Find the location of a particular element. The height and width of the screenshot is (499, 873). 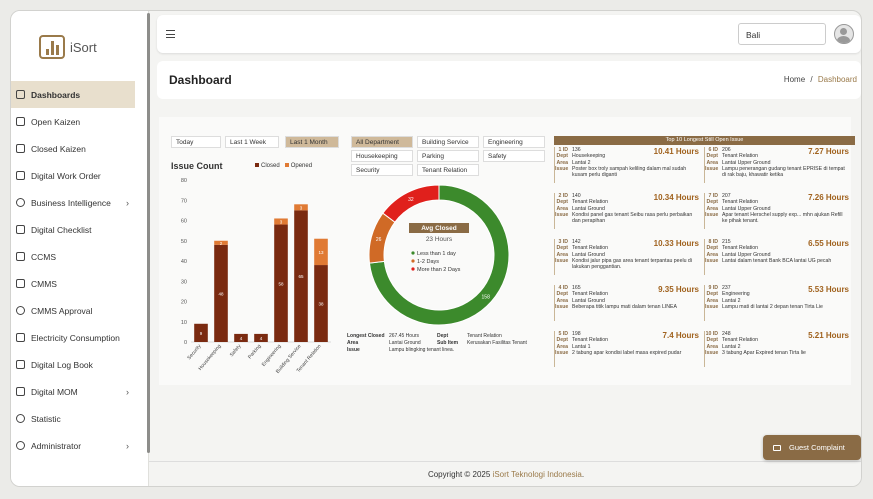

longest-closed-label: Longest Closed is located at coordinates (366, 336).